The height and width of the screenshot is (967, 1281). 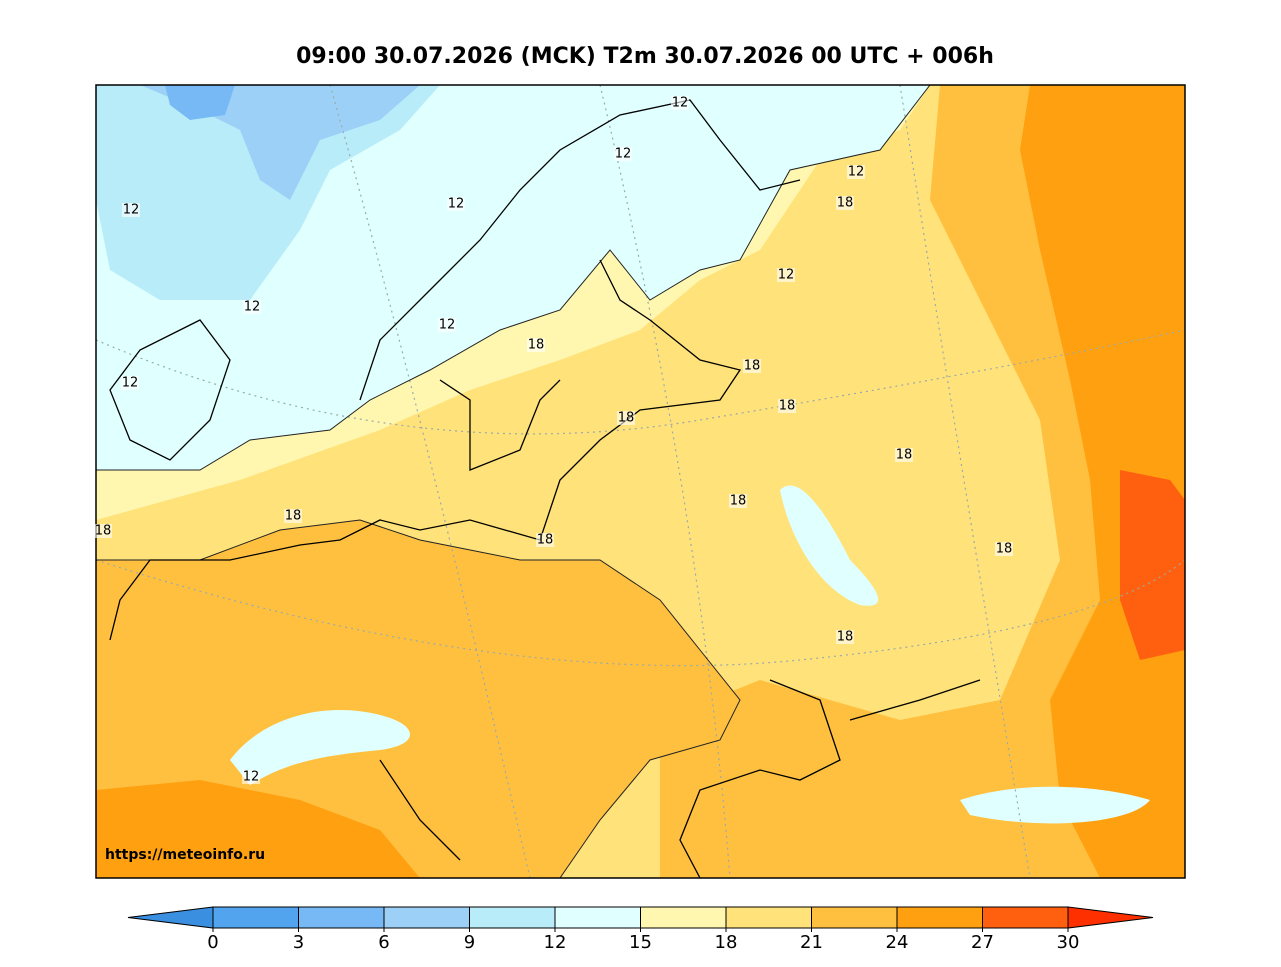 What do you see at coordinates (1068, 942) in the screenshot?
I see `colorbar-tick-label: 30` at bounding box center [1068, 942].